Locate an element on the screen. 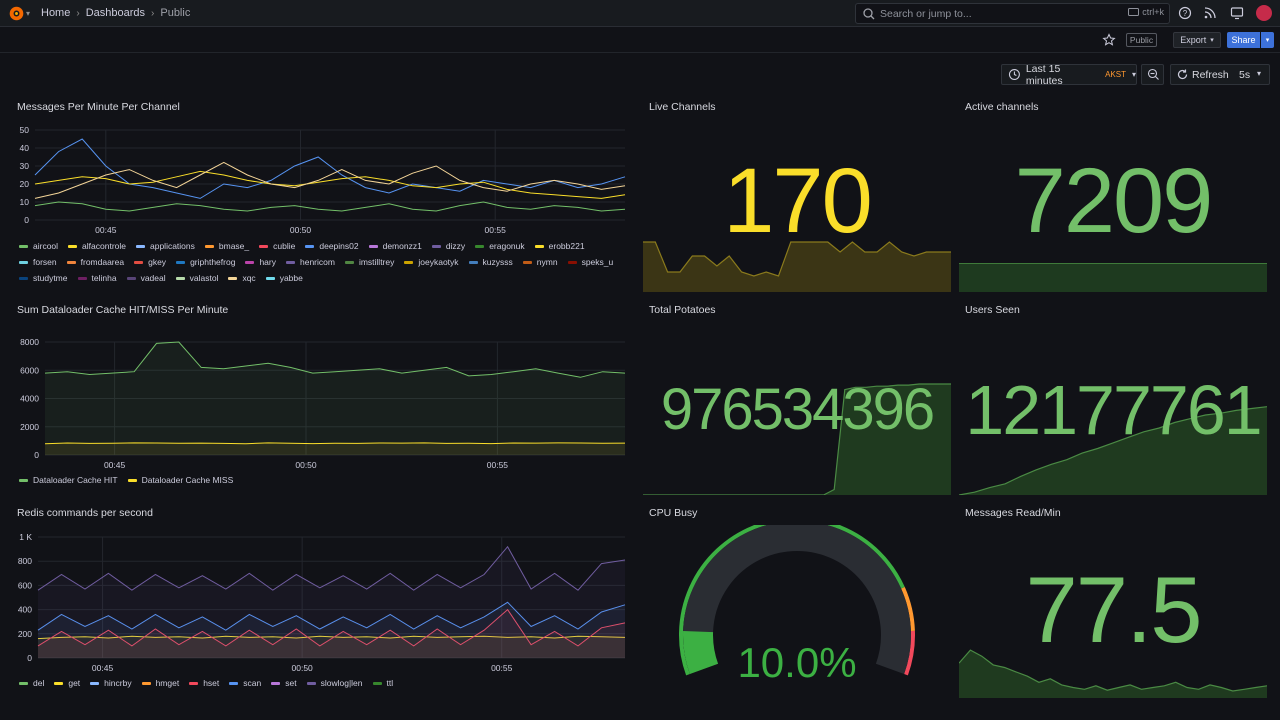  series-area is located at coordinates (331, 633).